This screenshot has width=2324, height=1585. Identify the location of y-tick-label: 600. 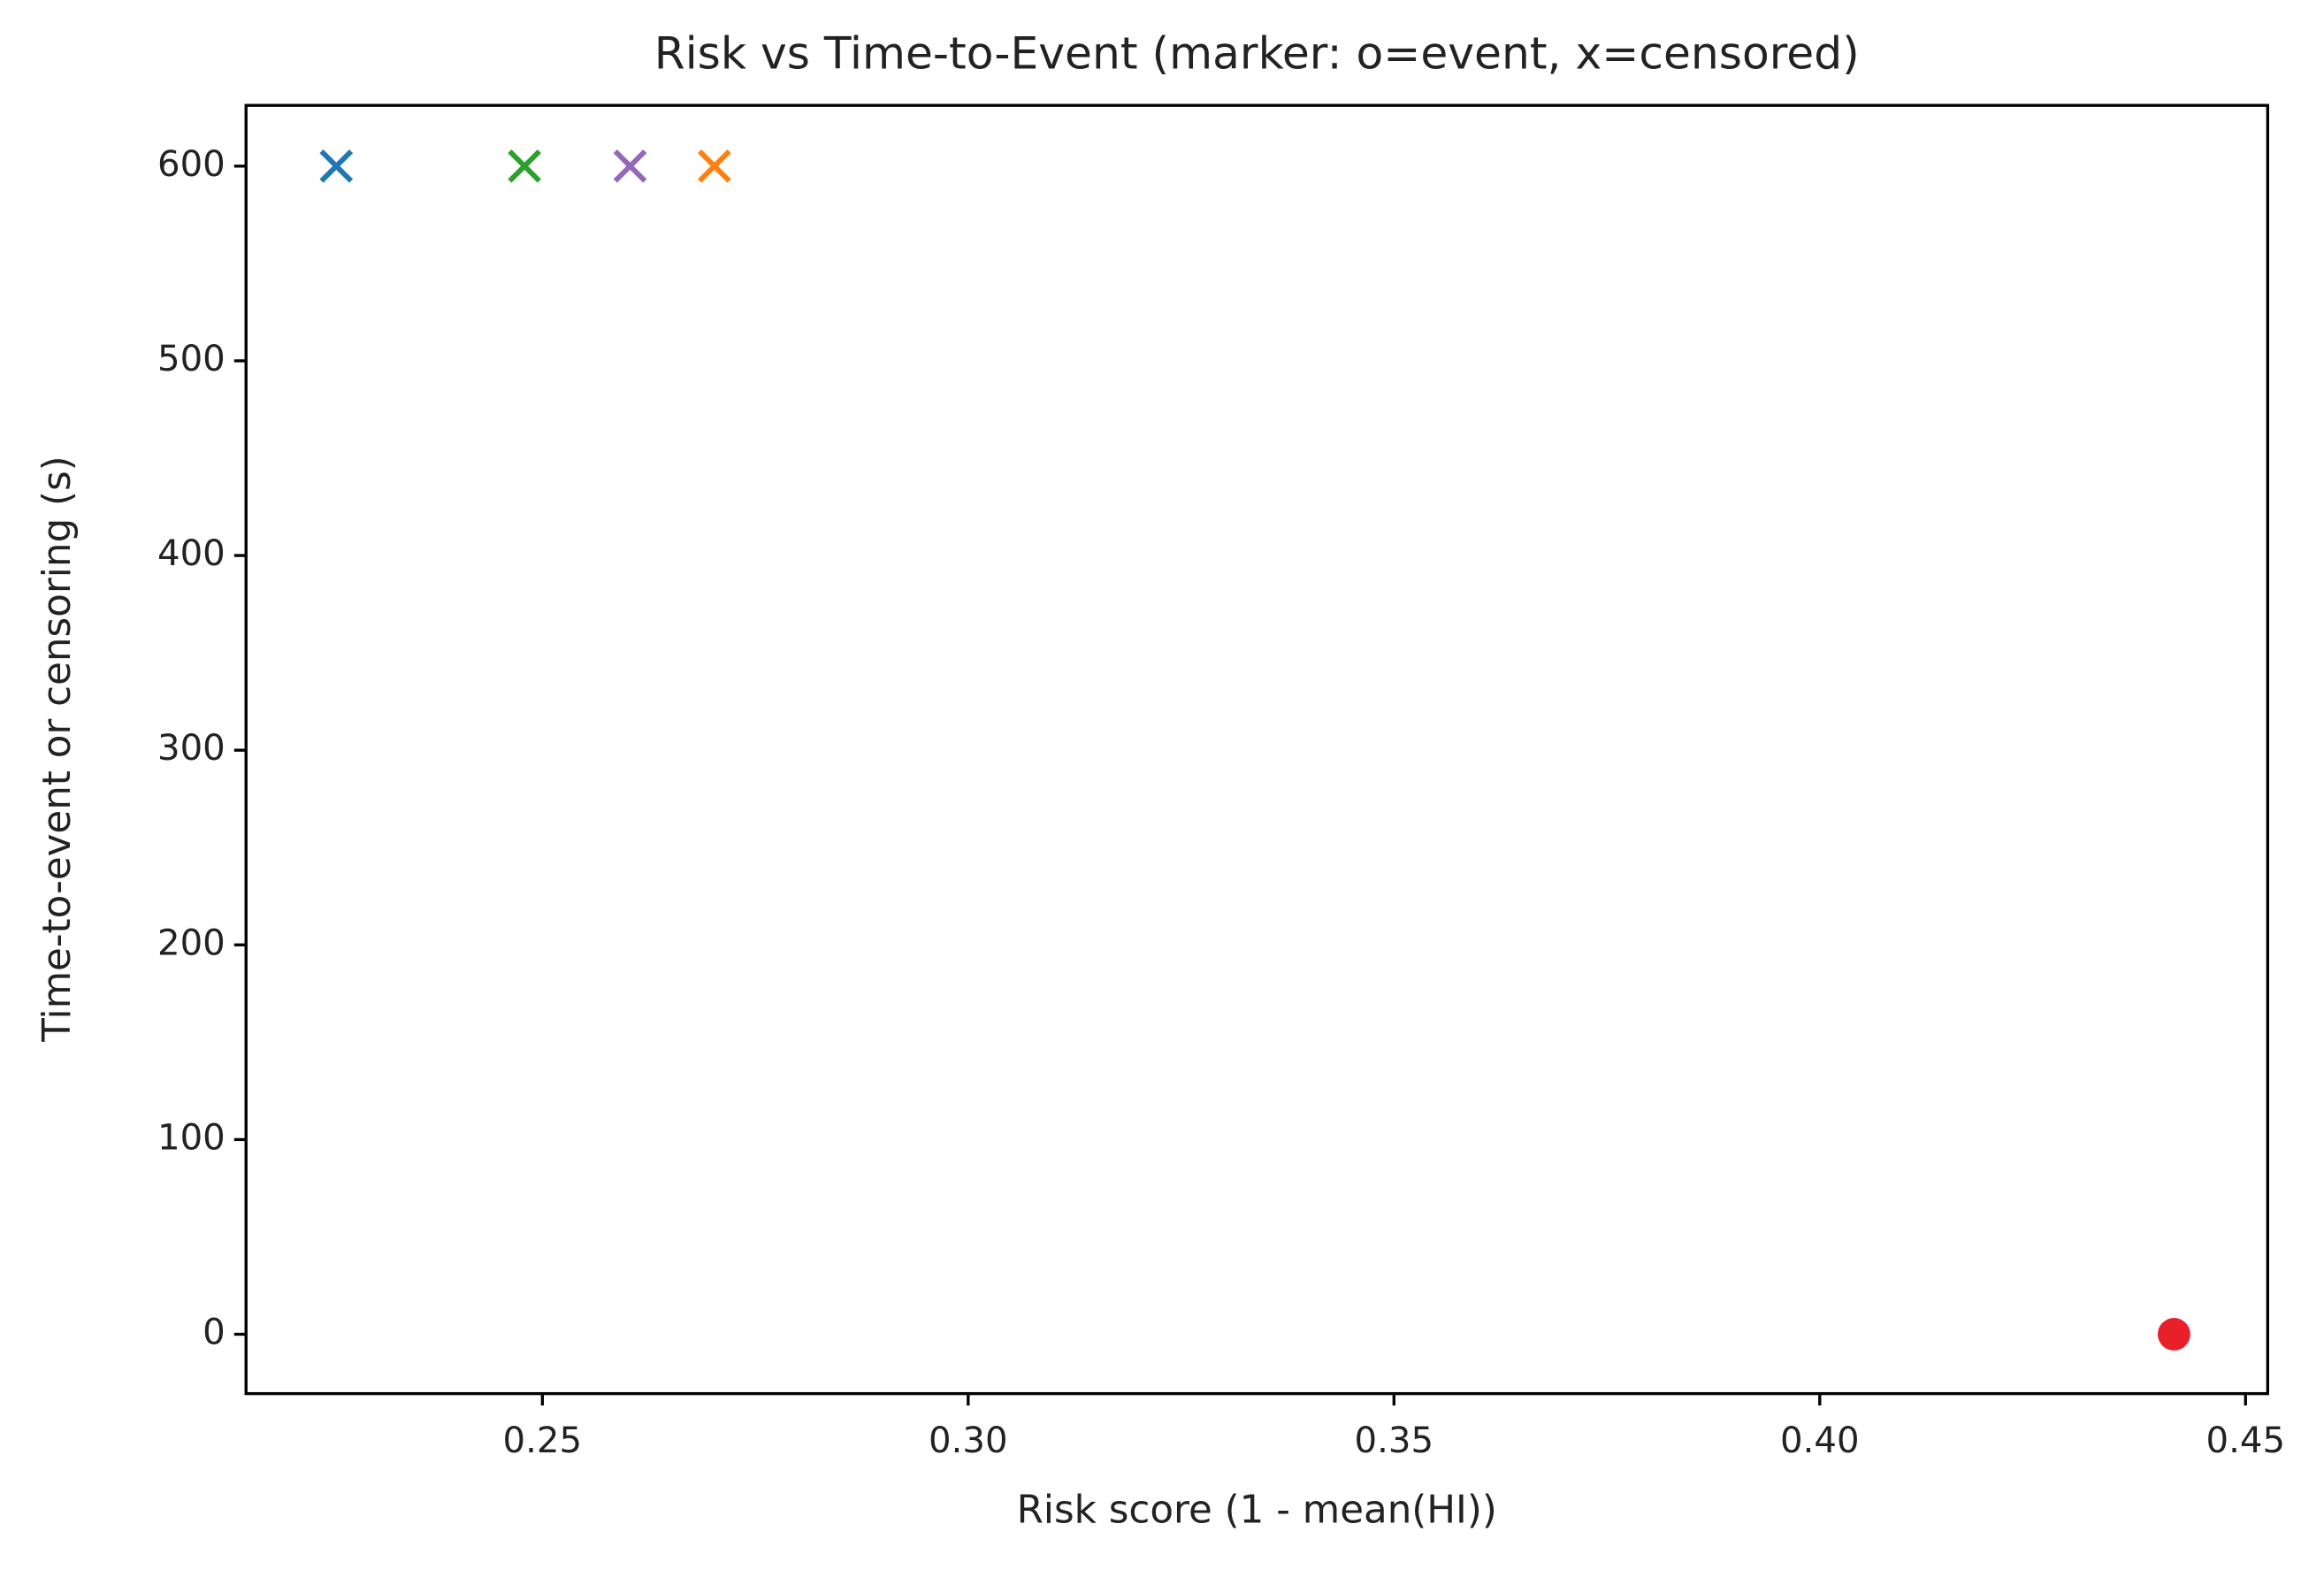
(191, 164).